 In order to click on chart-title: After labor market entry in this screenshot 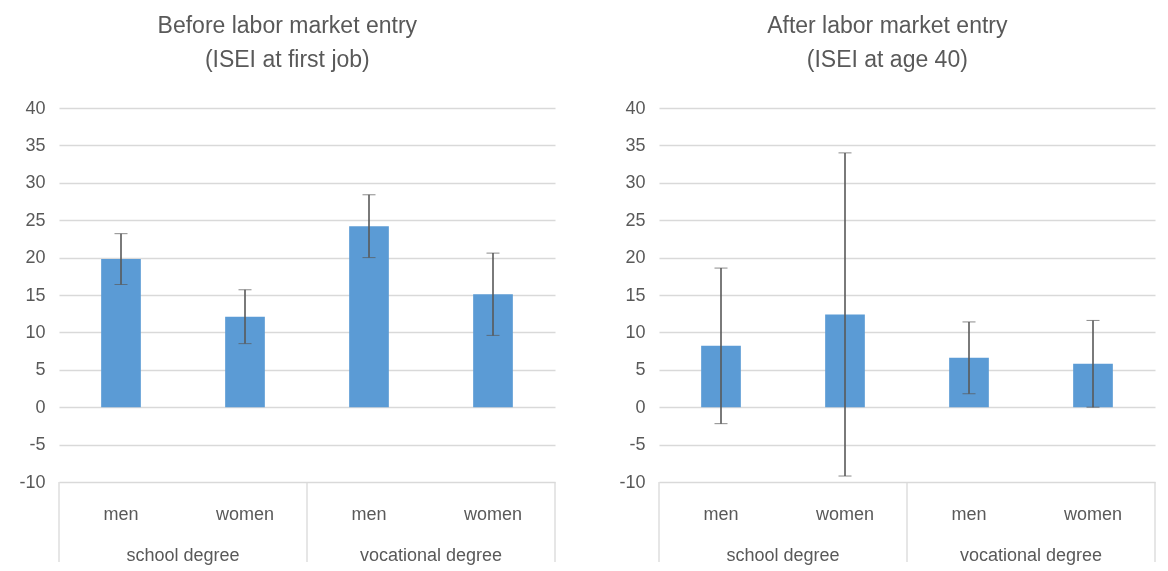, I will do `click(887, 25)`.